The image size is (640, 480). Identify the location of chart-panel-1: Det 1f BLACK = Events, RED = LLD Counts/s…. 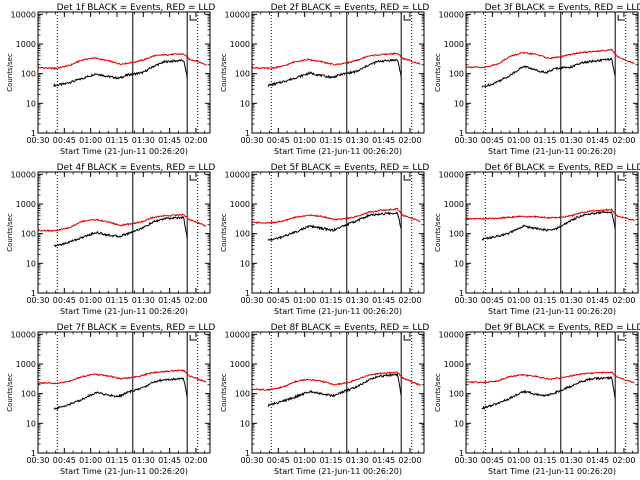
(110, 79).